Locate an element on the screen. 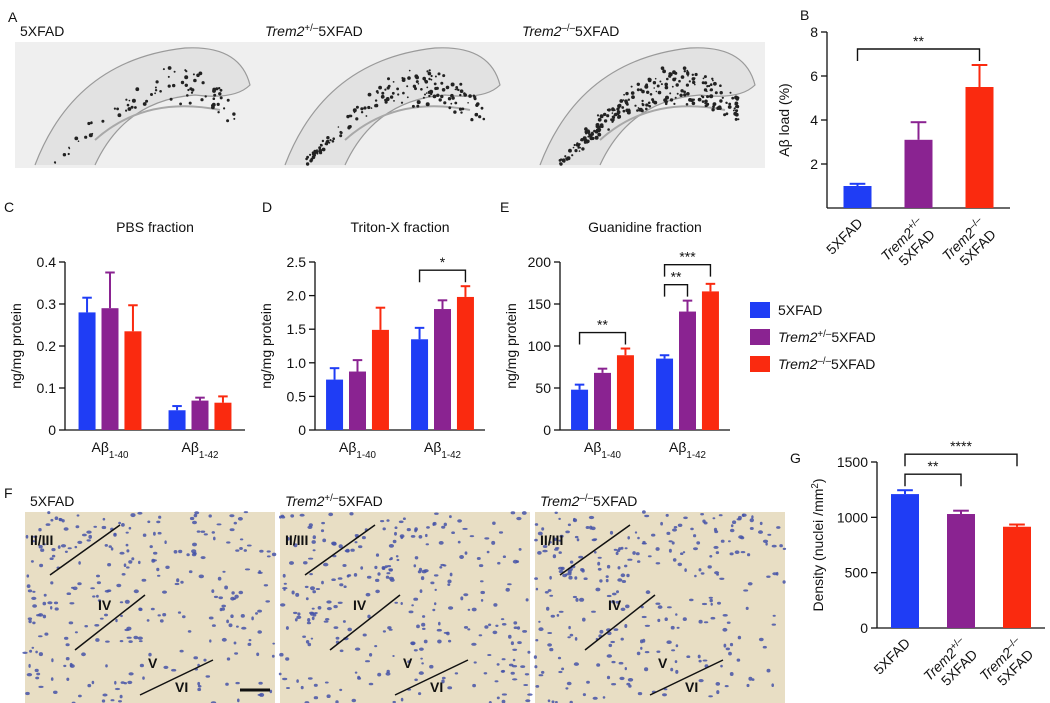  hippocampus is located at coordinates (662, 123).